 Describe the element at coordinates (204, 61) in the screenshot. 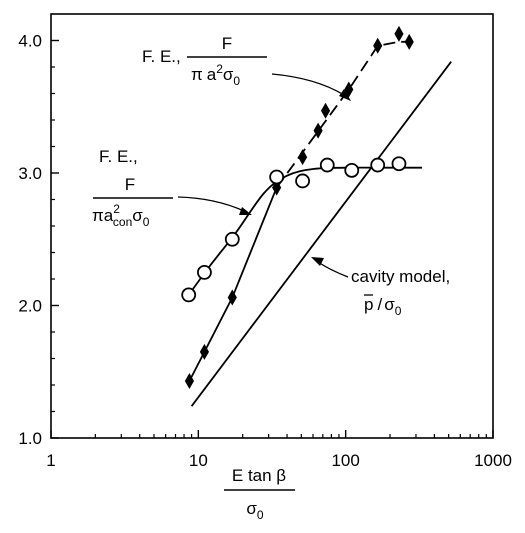

I see `annotation-fe-diamond: F. E., F π a2σ0` at that location.